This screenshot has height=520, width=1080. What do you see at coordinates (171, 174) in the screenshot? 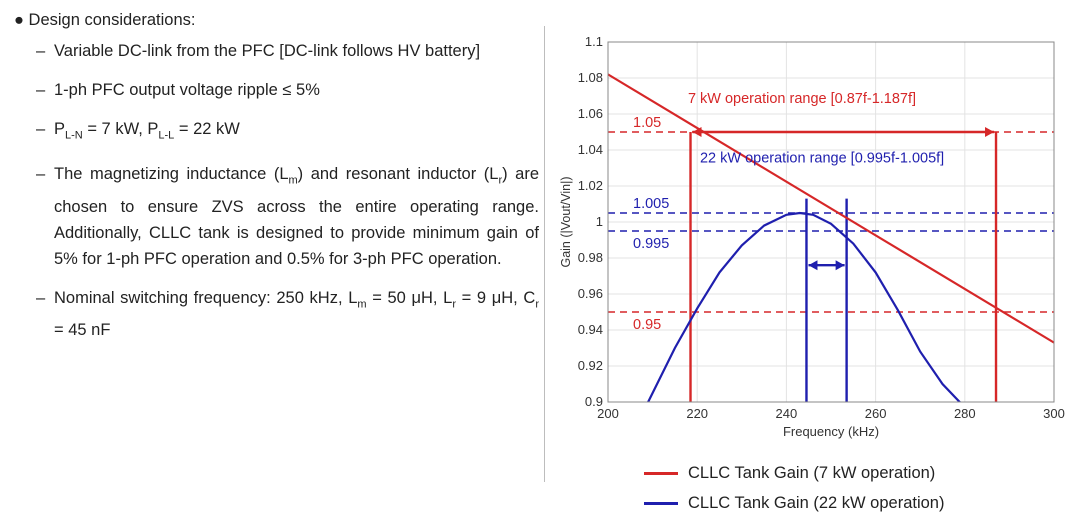
I see `item-text: The magnetizing inductance (L` at bounding box center [171, 174].